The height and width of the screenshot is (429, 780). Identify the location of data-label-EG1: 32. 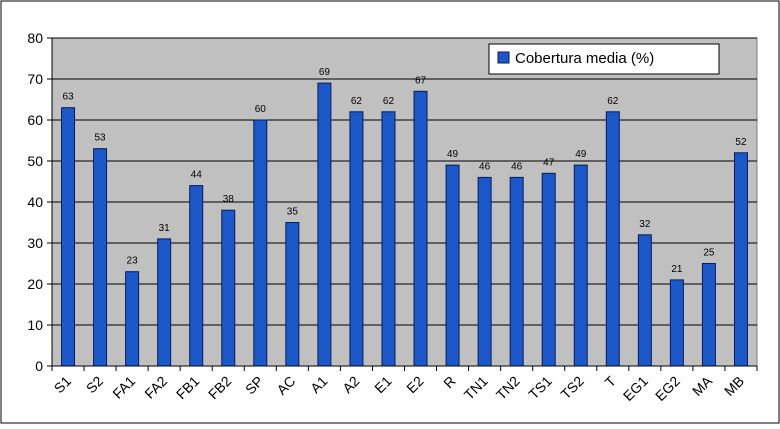
(645, 224).